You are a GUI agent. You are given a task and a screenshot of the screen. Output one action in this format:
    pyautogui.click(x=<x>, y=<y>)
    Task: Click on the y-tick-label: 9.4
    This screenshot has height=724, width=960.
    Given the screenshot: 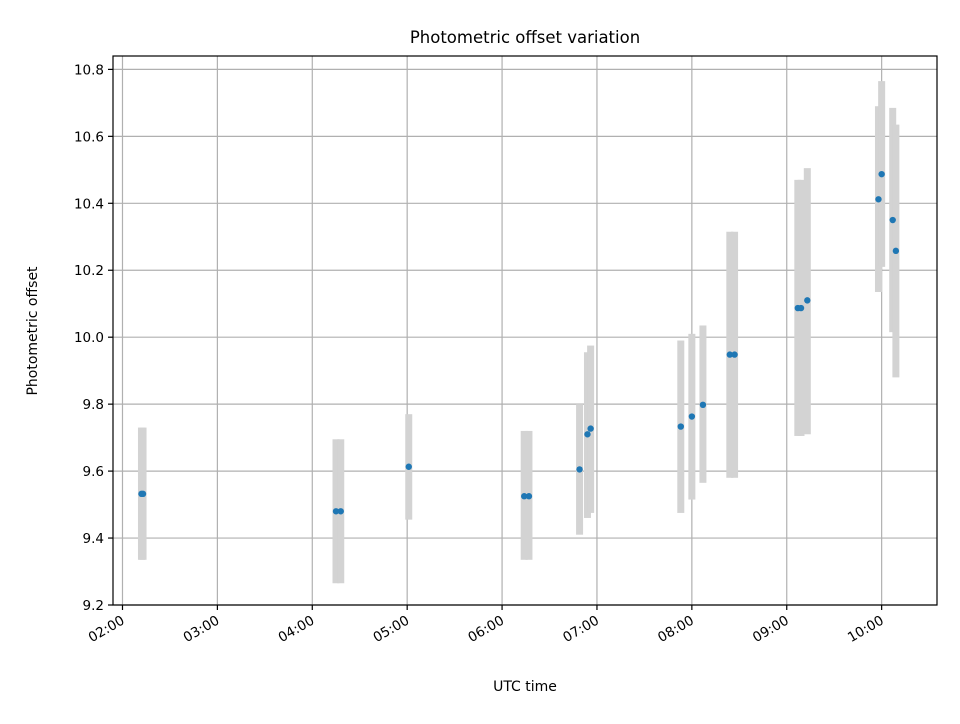 What is the action you would take?
    pyautogui.click(x=93, y=539)
    